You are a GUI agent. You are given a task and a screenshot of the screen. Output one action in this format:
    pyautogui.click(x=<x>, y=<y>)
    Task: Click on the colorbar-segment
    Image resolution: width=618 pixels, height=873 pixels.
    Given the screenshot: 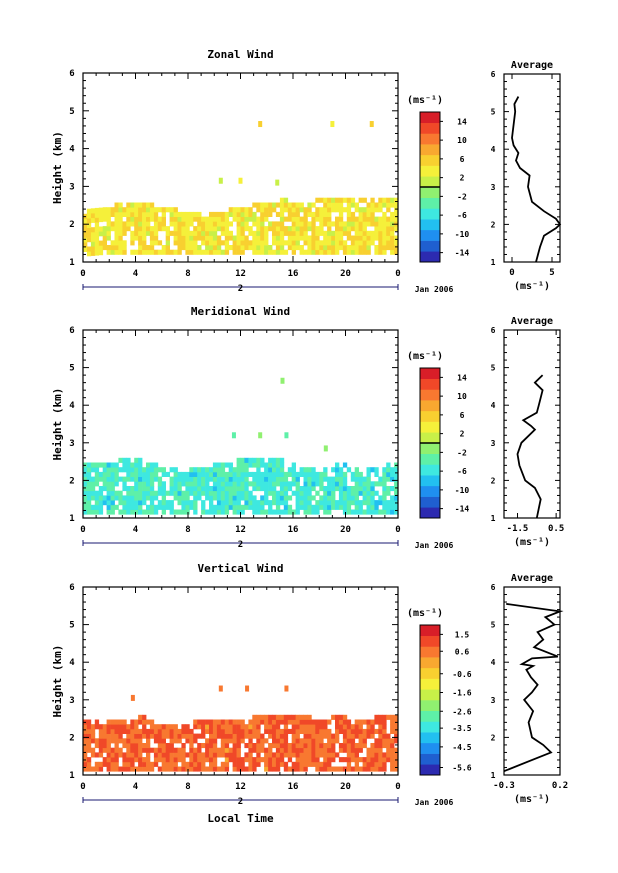 What is the action you would take?
    pyautogui.click(x=430, y=171)
    